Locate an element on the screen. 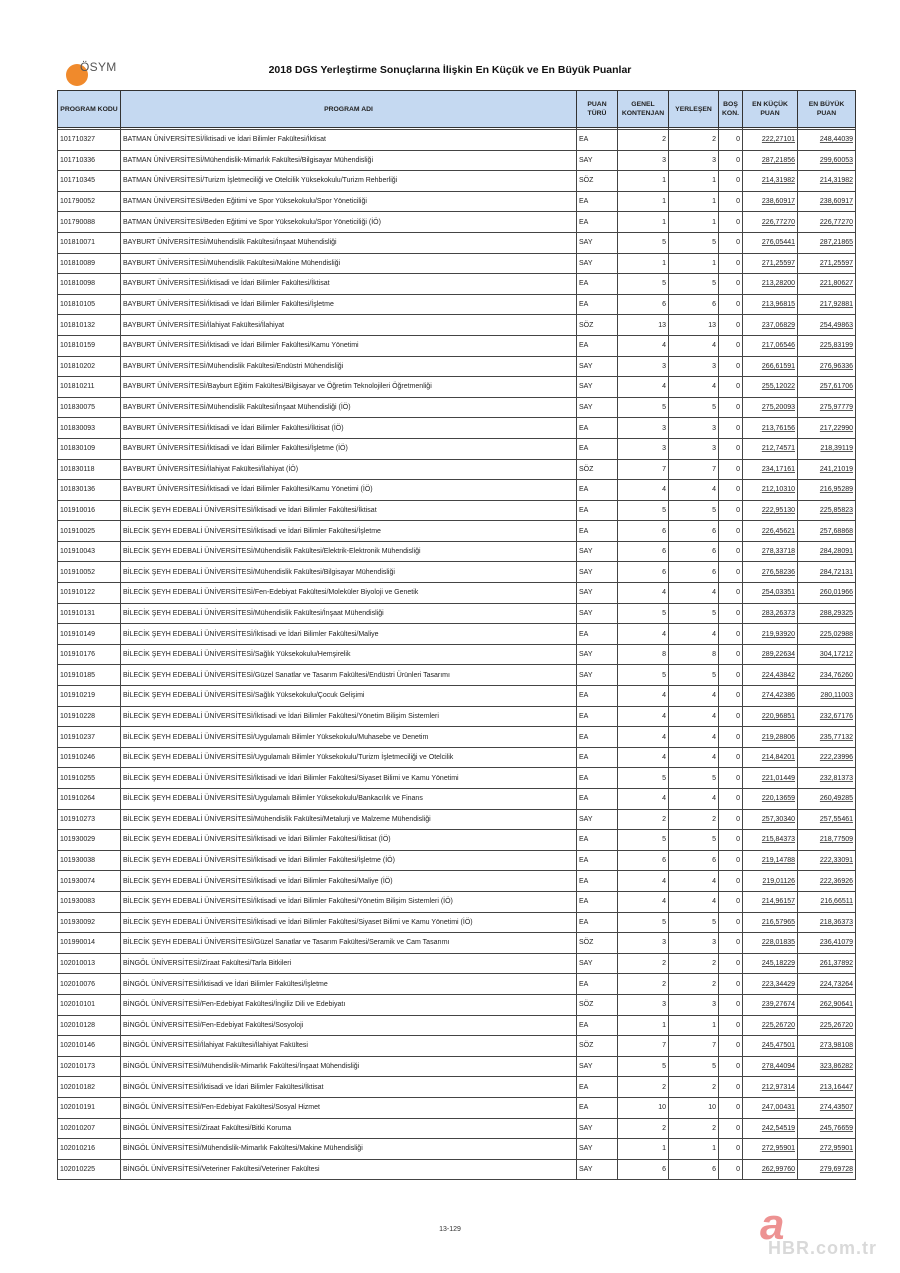 The width and height of the screenshot is (900, 1273). cell-en-buyuk-puan: 217,22990 is located at coordinates (826, 428).